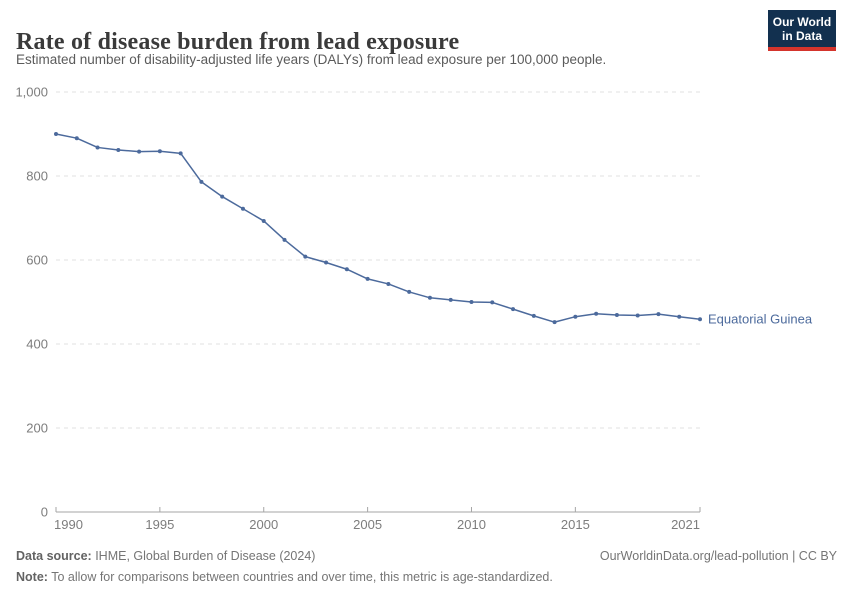 The width and height of the screenshot is (850, 600). I want to click on data-point-1995, so click(159, 151).